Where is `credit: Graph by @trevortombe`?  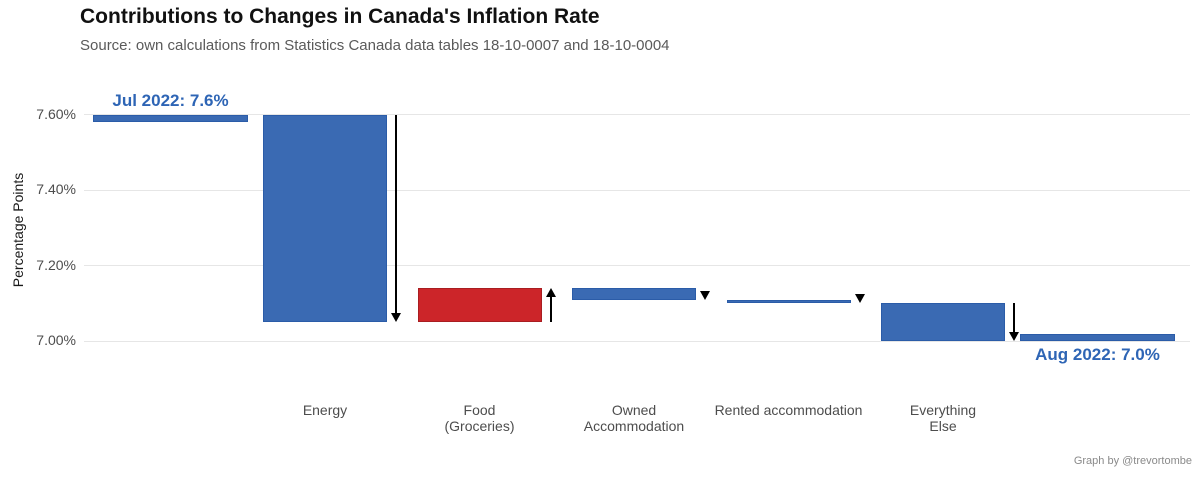
credit: Graph by @trevortombe is located at coordinates (1132, 461).